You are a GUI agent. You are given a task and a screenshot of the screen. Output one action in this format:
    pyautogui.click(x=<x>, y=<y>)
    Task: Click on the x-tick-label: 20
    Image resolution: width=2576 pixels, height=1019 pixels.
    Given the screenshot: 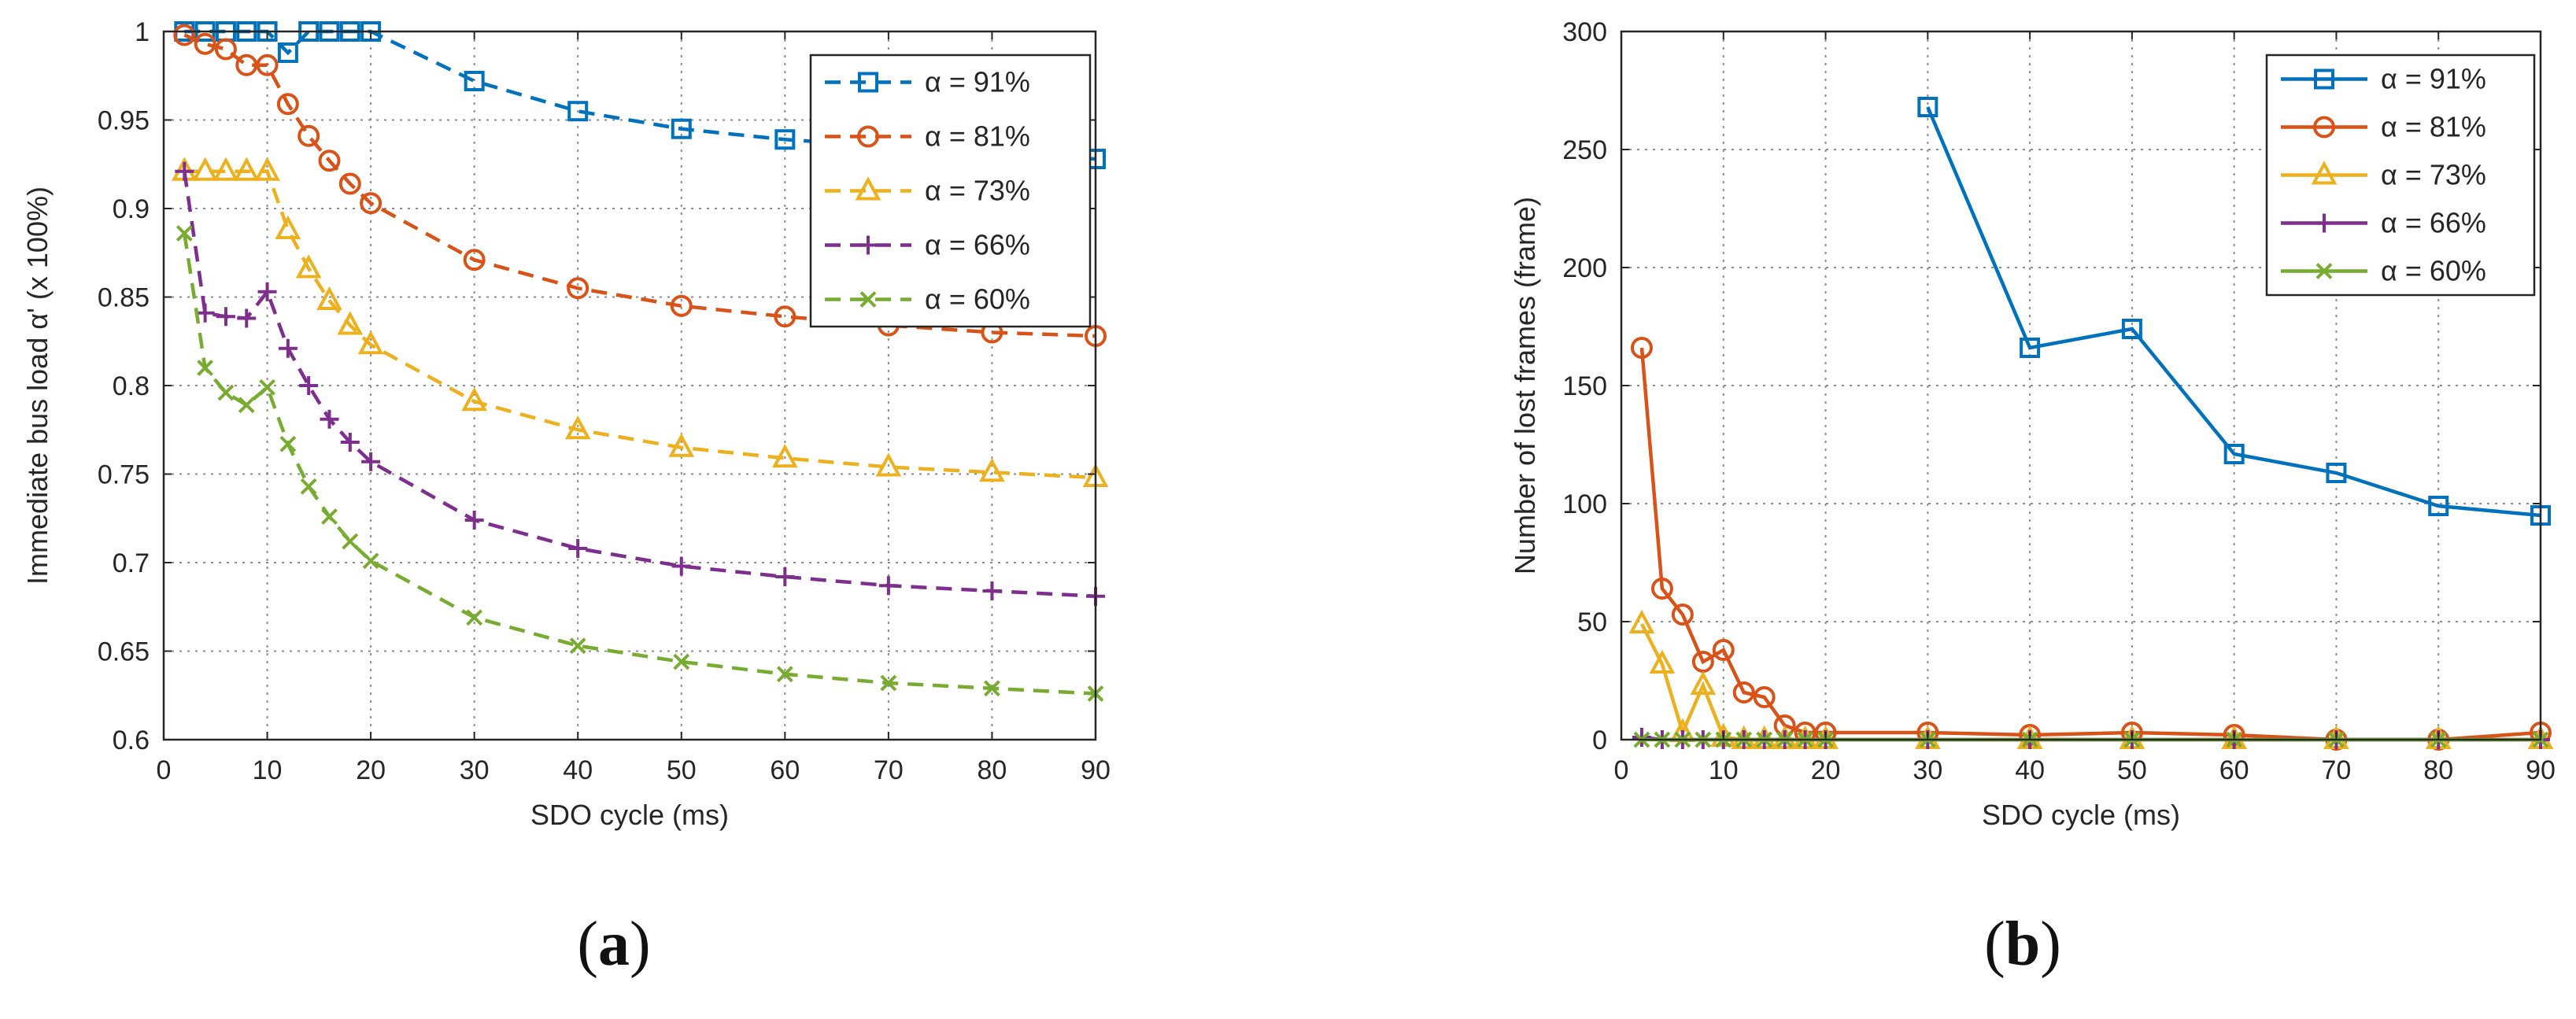 What is the action you would take?
    pyautogui.click(x=1826, y=770)
    